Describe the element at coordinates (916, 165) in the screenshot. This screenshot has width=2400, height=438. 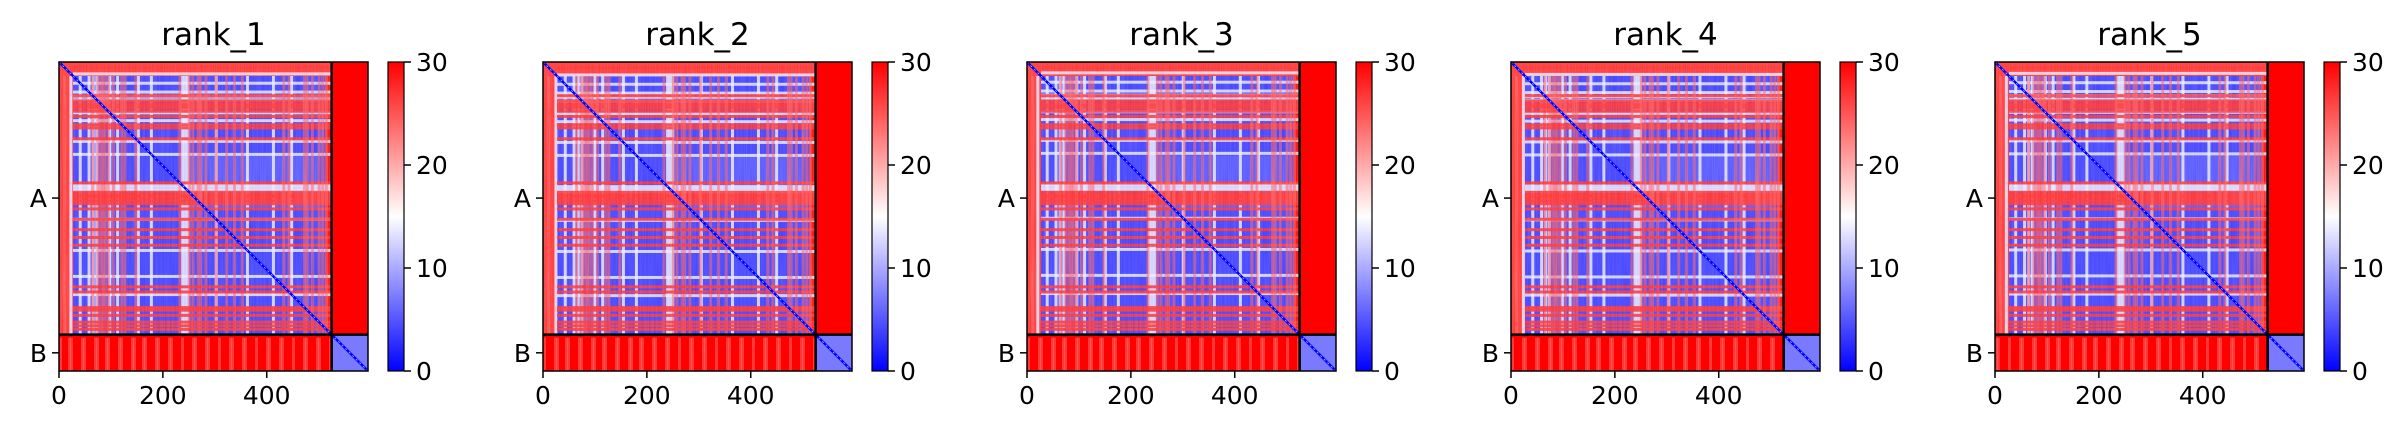
I see `colorbar-tick-label: 20` at that location.